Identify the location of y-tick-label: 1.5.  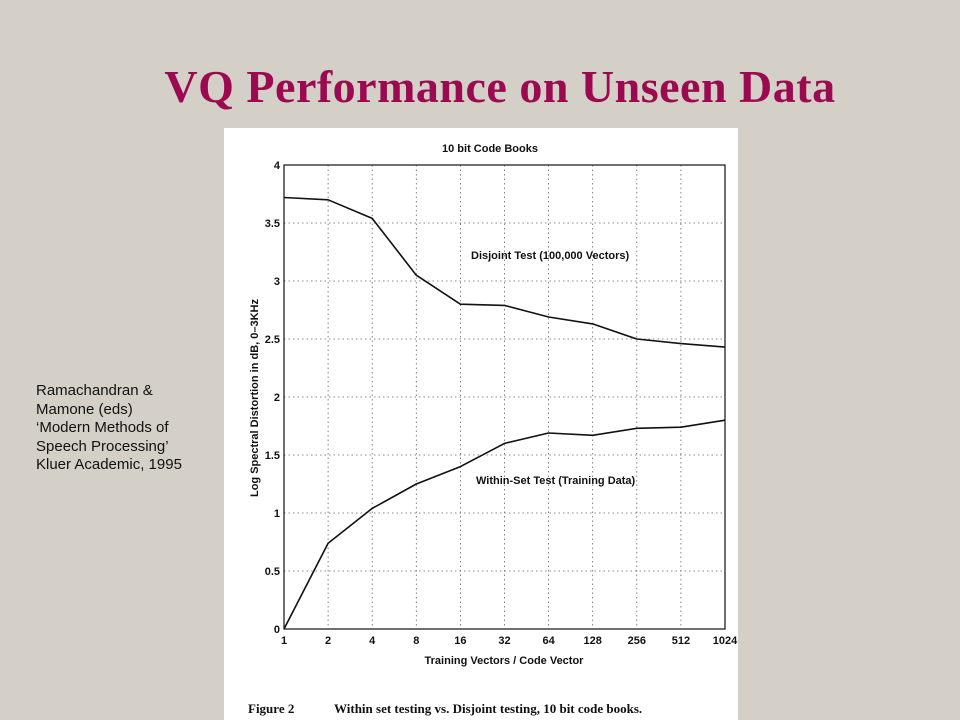
(272, 456).